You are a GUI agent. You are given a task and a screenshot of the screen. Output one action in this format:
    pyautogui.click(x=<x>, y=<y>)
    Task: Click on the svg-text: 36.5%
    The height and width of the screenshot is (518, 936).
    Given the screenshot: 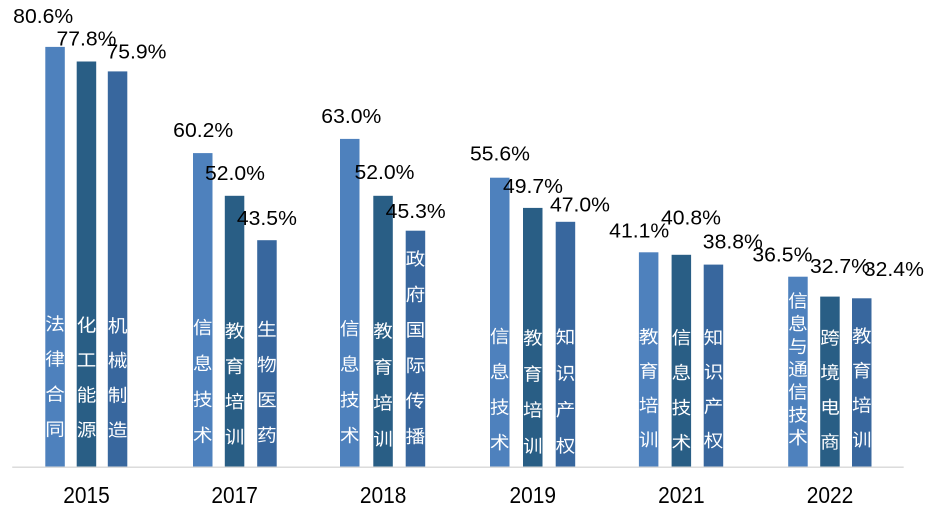 What is the action you would take?
    pyautogui.click(x=782, y=256)
    